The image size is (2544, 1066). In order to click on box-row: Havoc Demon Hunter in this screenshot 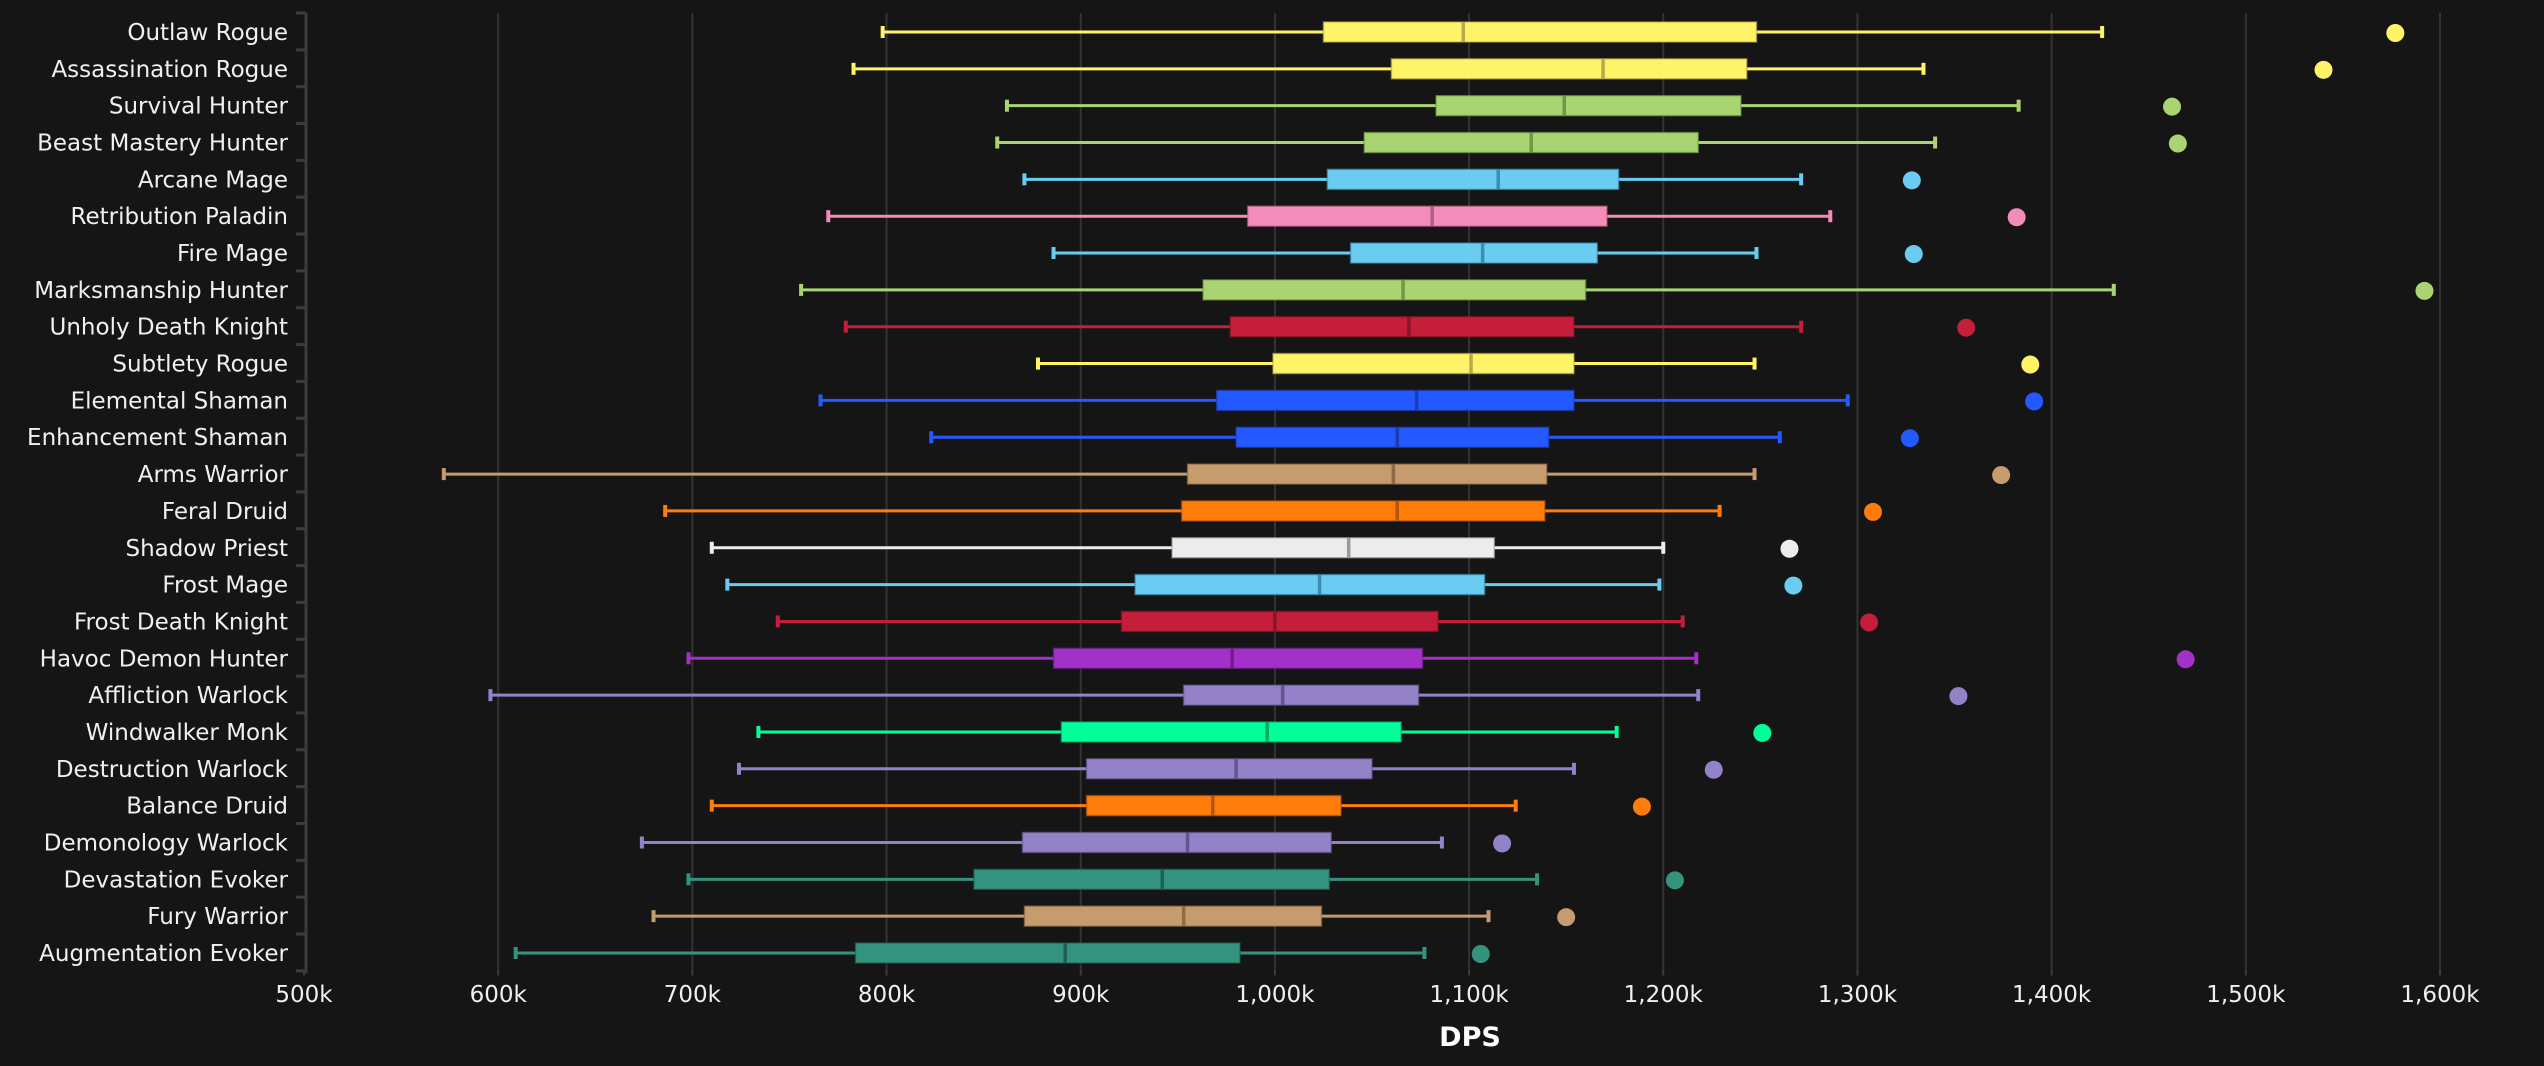, I will do `click(1117, 659)`.